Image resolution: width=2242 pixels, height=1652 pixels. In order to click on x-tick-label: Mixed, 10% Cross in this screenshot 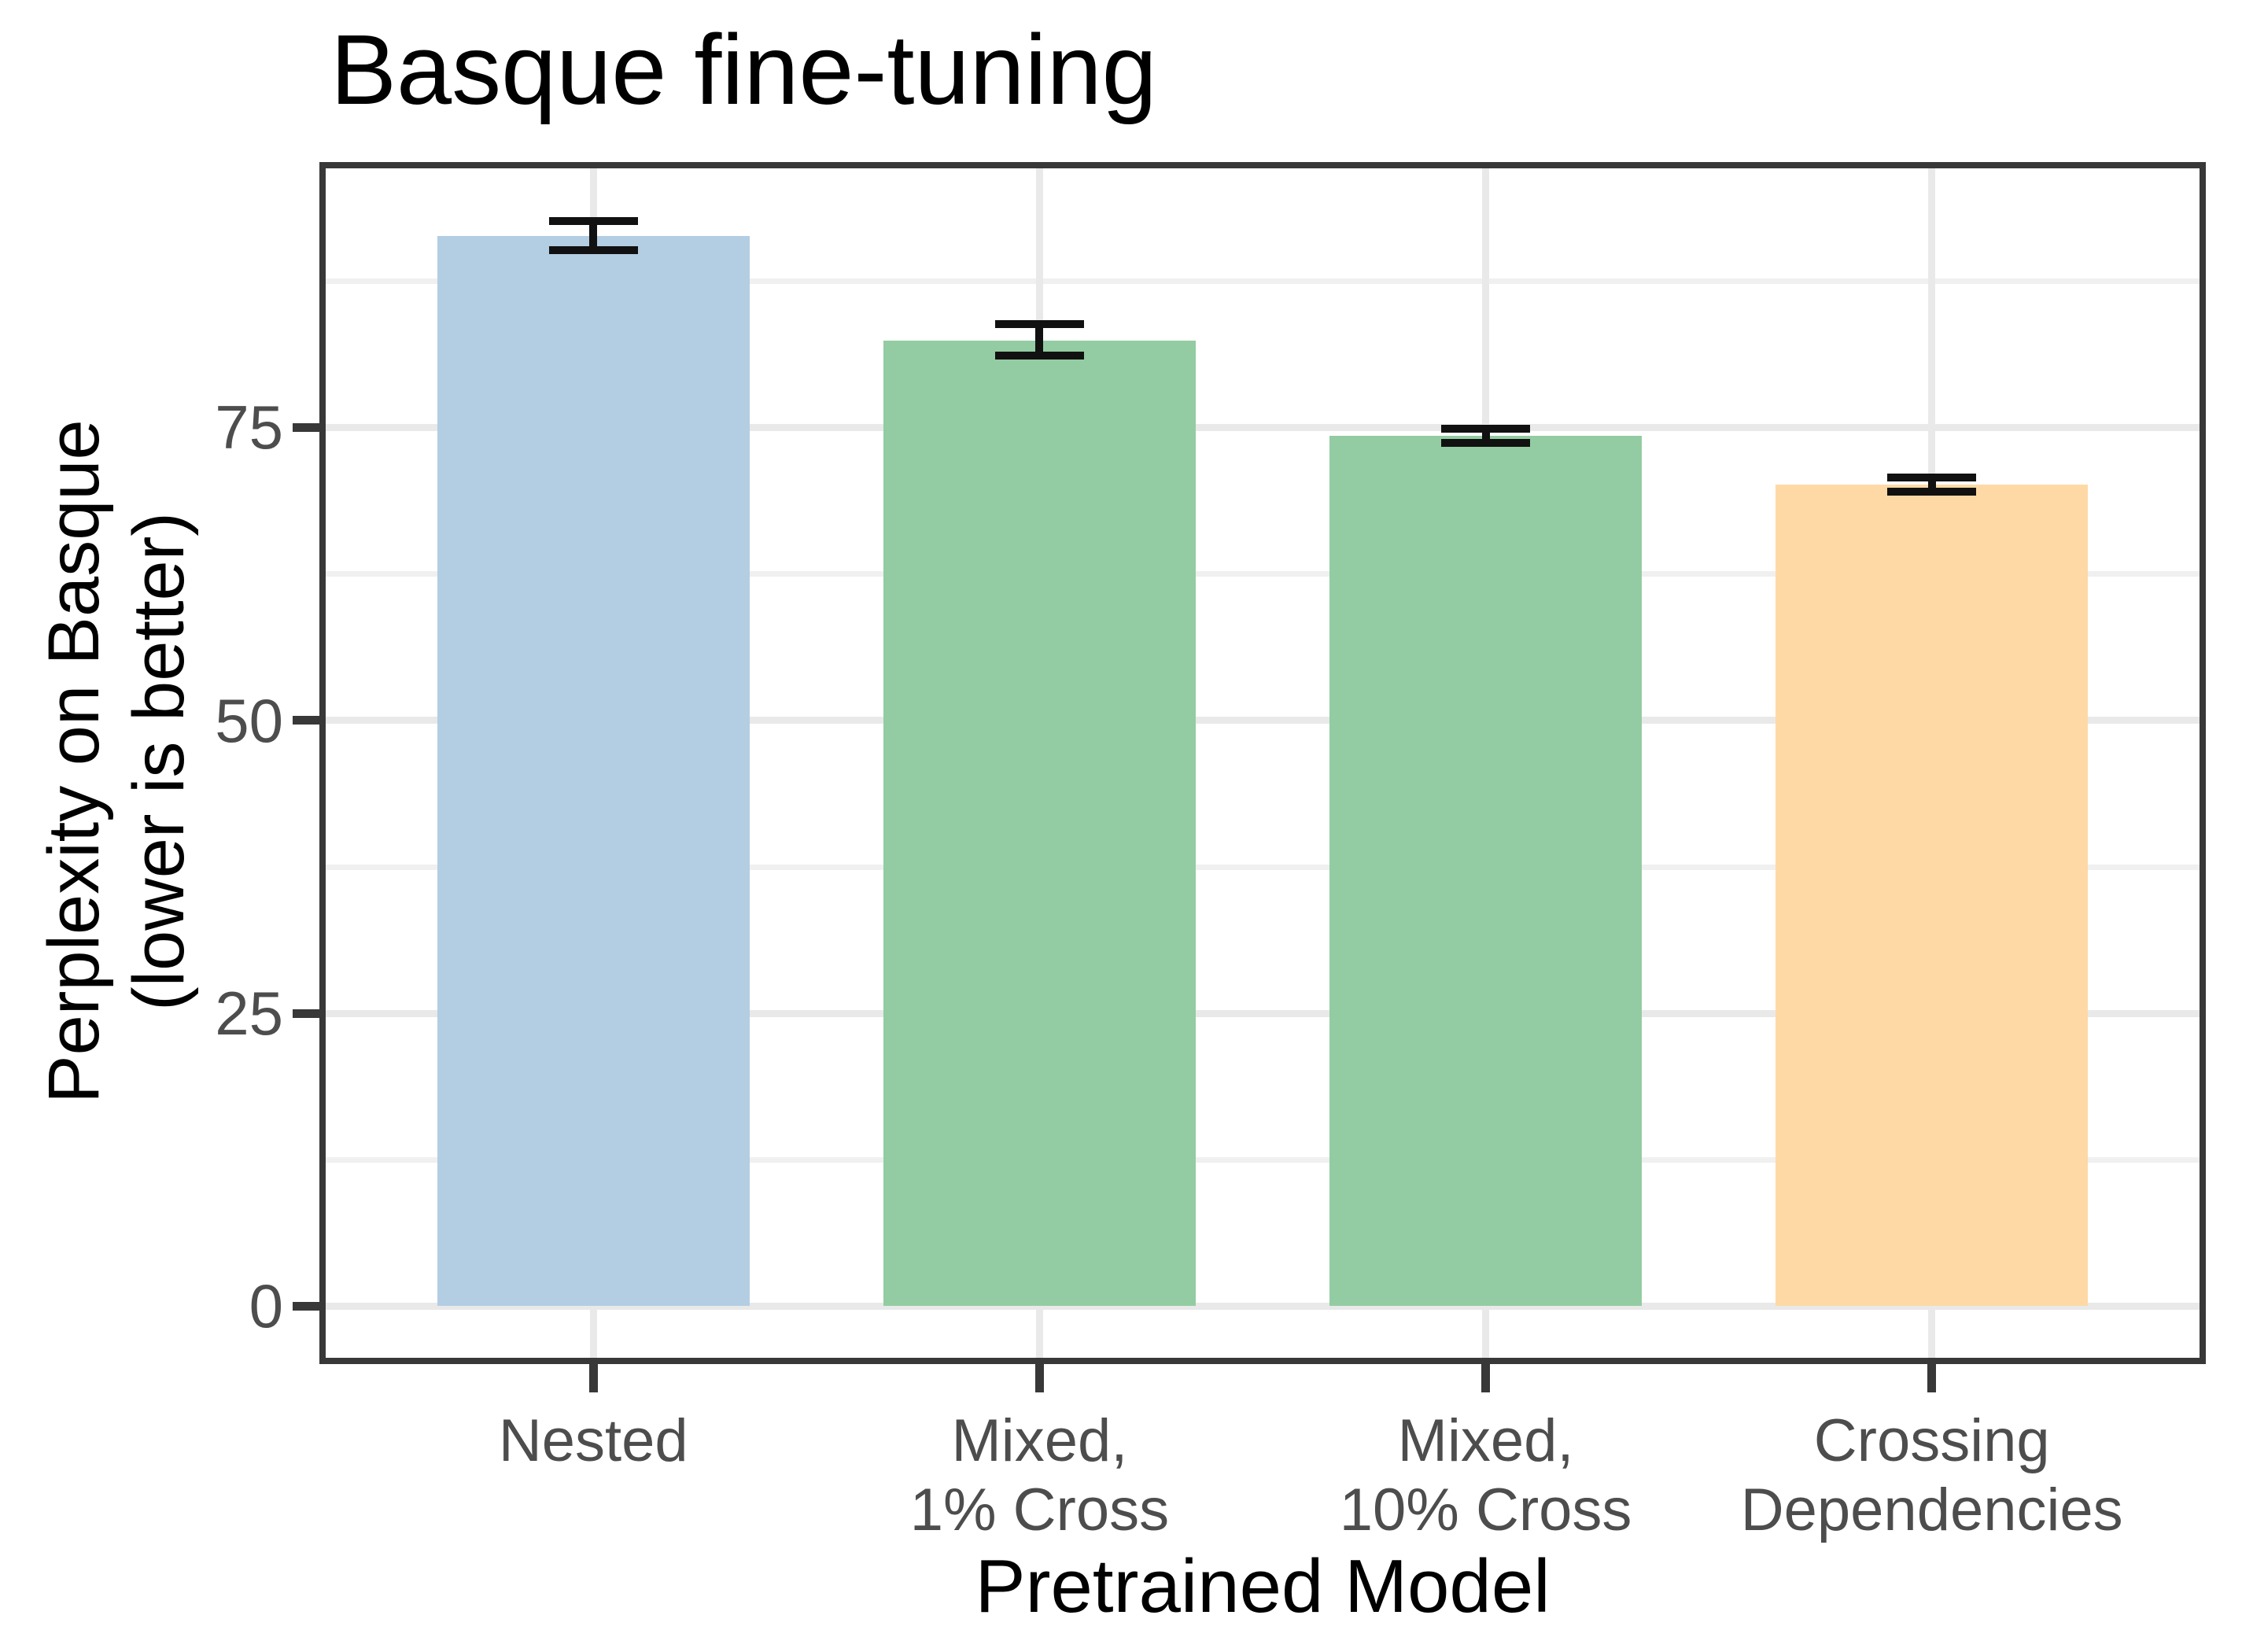, I will do `click(1486, 1476)`.